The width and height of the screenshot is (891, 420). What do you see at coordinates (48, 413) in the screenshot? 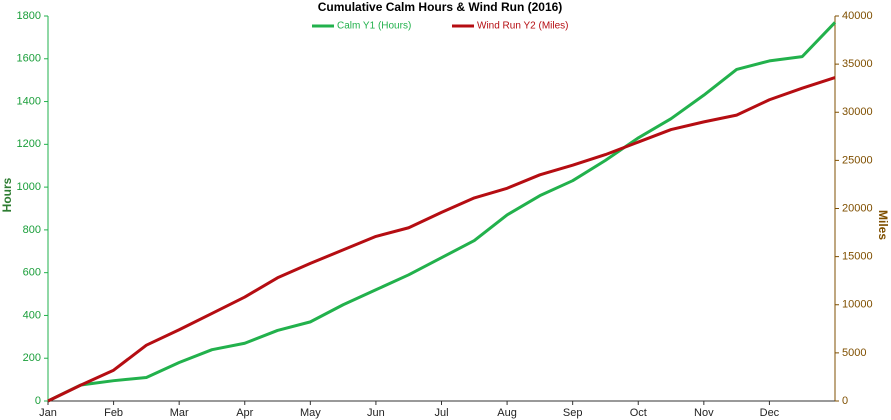
I see `x-tick-label: Jan` at bounding box center [48, 413].